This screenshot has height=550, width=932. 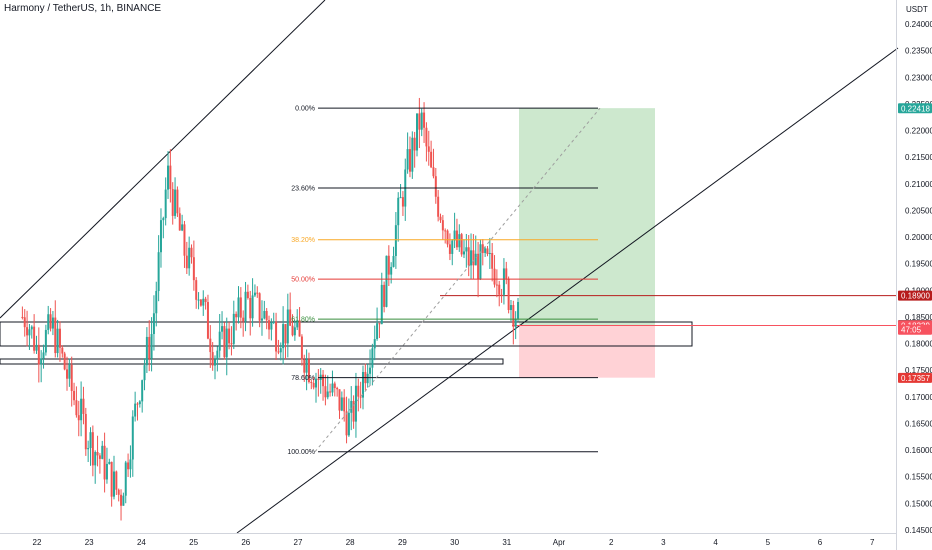 What do you see at coordinates (918, 397) in the screenshot?
I see `price-tick-label: 0.17000` at bounding box center [918, 397].